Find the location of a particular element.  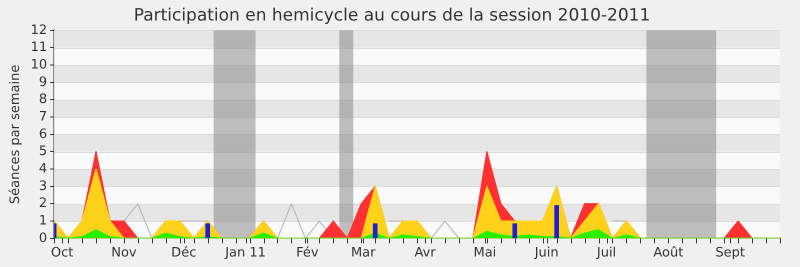

y-tick-label: 3 is located at coordinates (43, 186).